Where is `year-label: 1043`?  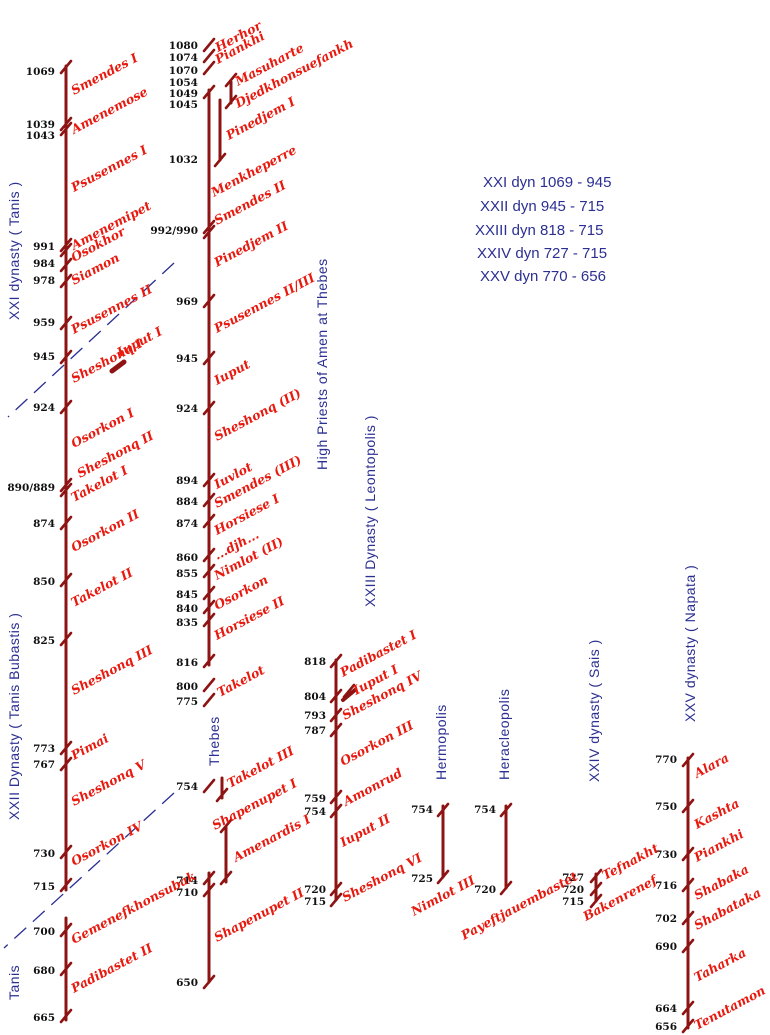 year-label: 1043 is located at coordinates (40, 136).